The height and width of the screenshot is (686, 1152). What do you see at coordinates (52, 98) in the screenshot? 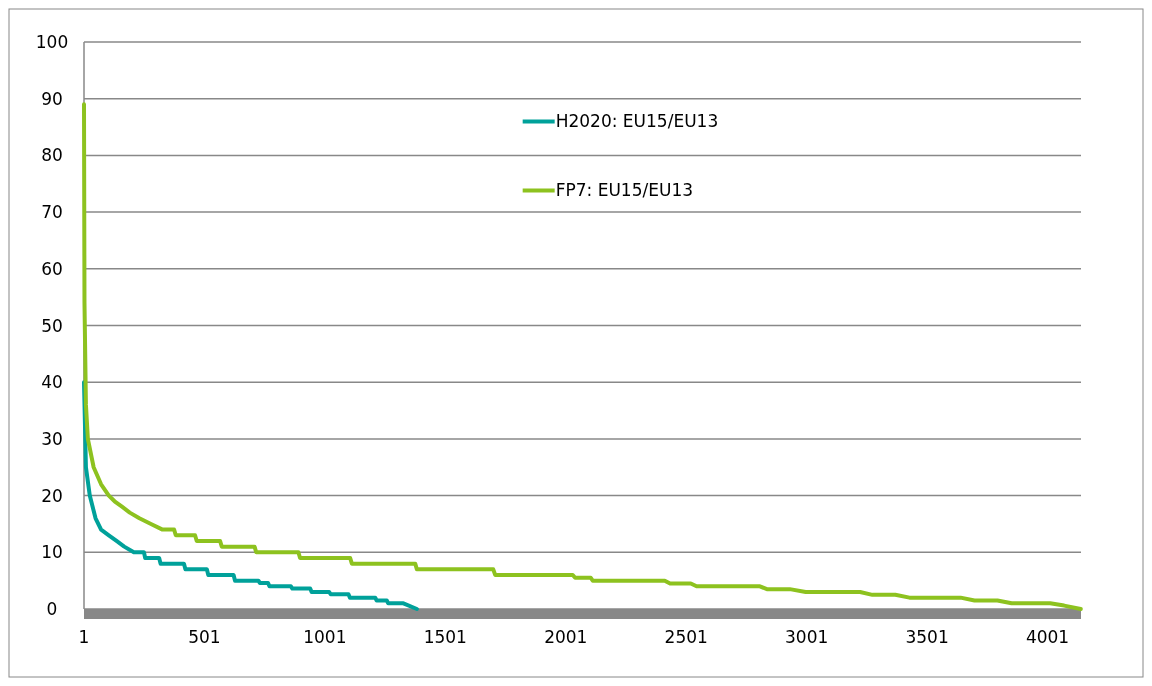
I see `y-tick-label: 90` at bounding box center [52, 98].